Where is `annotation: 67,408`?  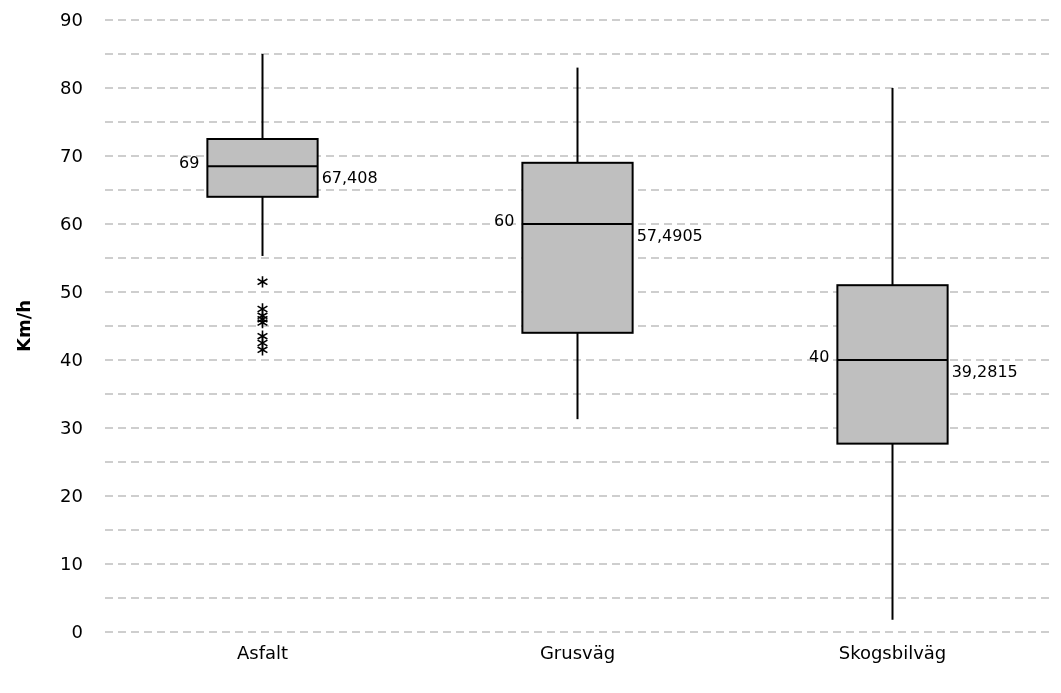 annotation: 67,408 is located at coordinates (349, 177).